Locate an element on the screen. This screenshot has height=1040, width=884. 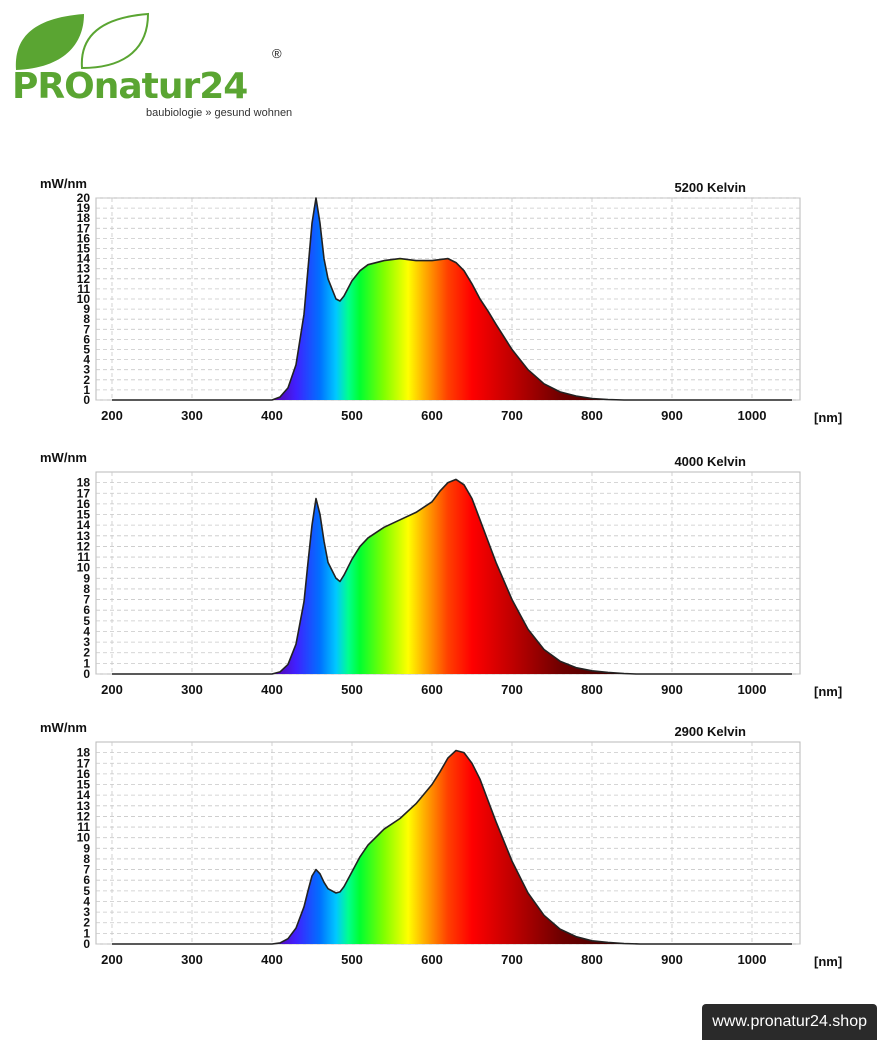
website-badge: www.pronatur24.shop is located at coordinates (789, 1022).